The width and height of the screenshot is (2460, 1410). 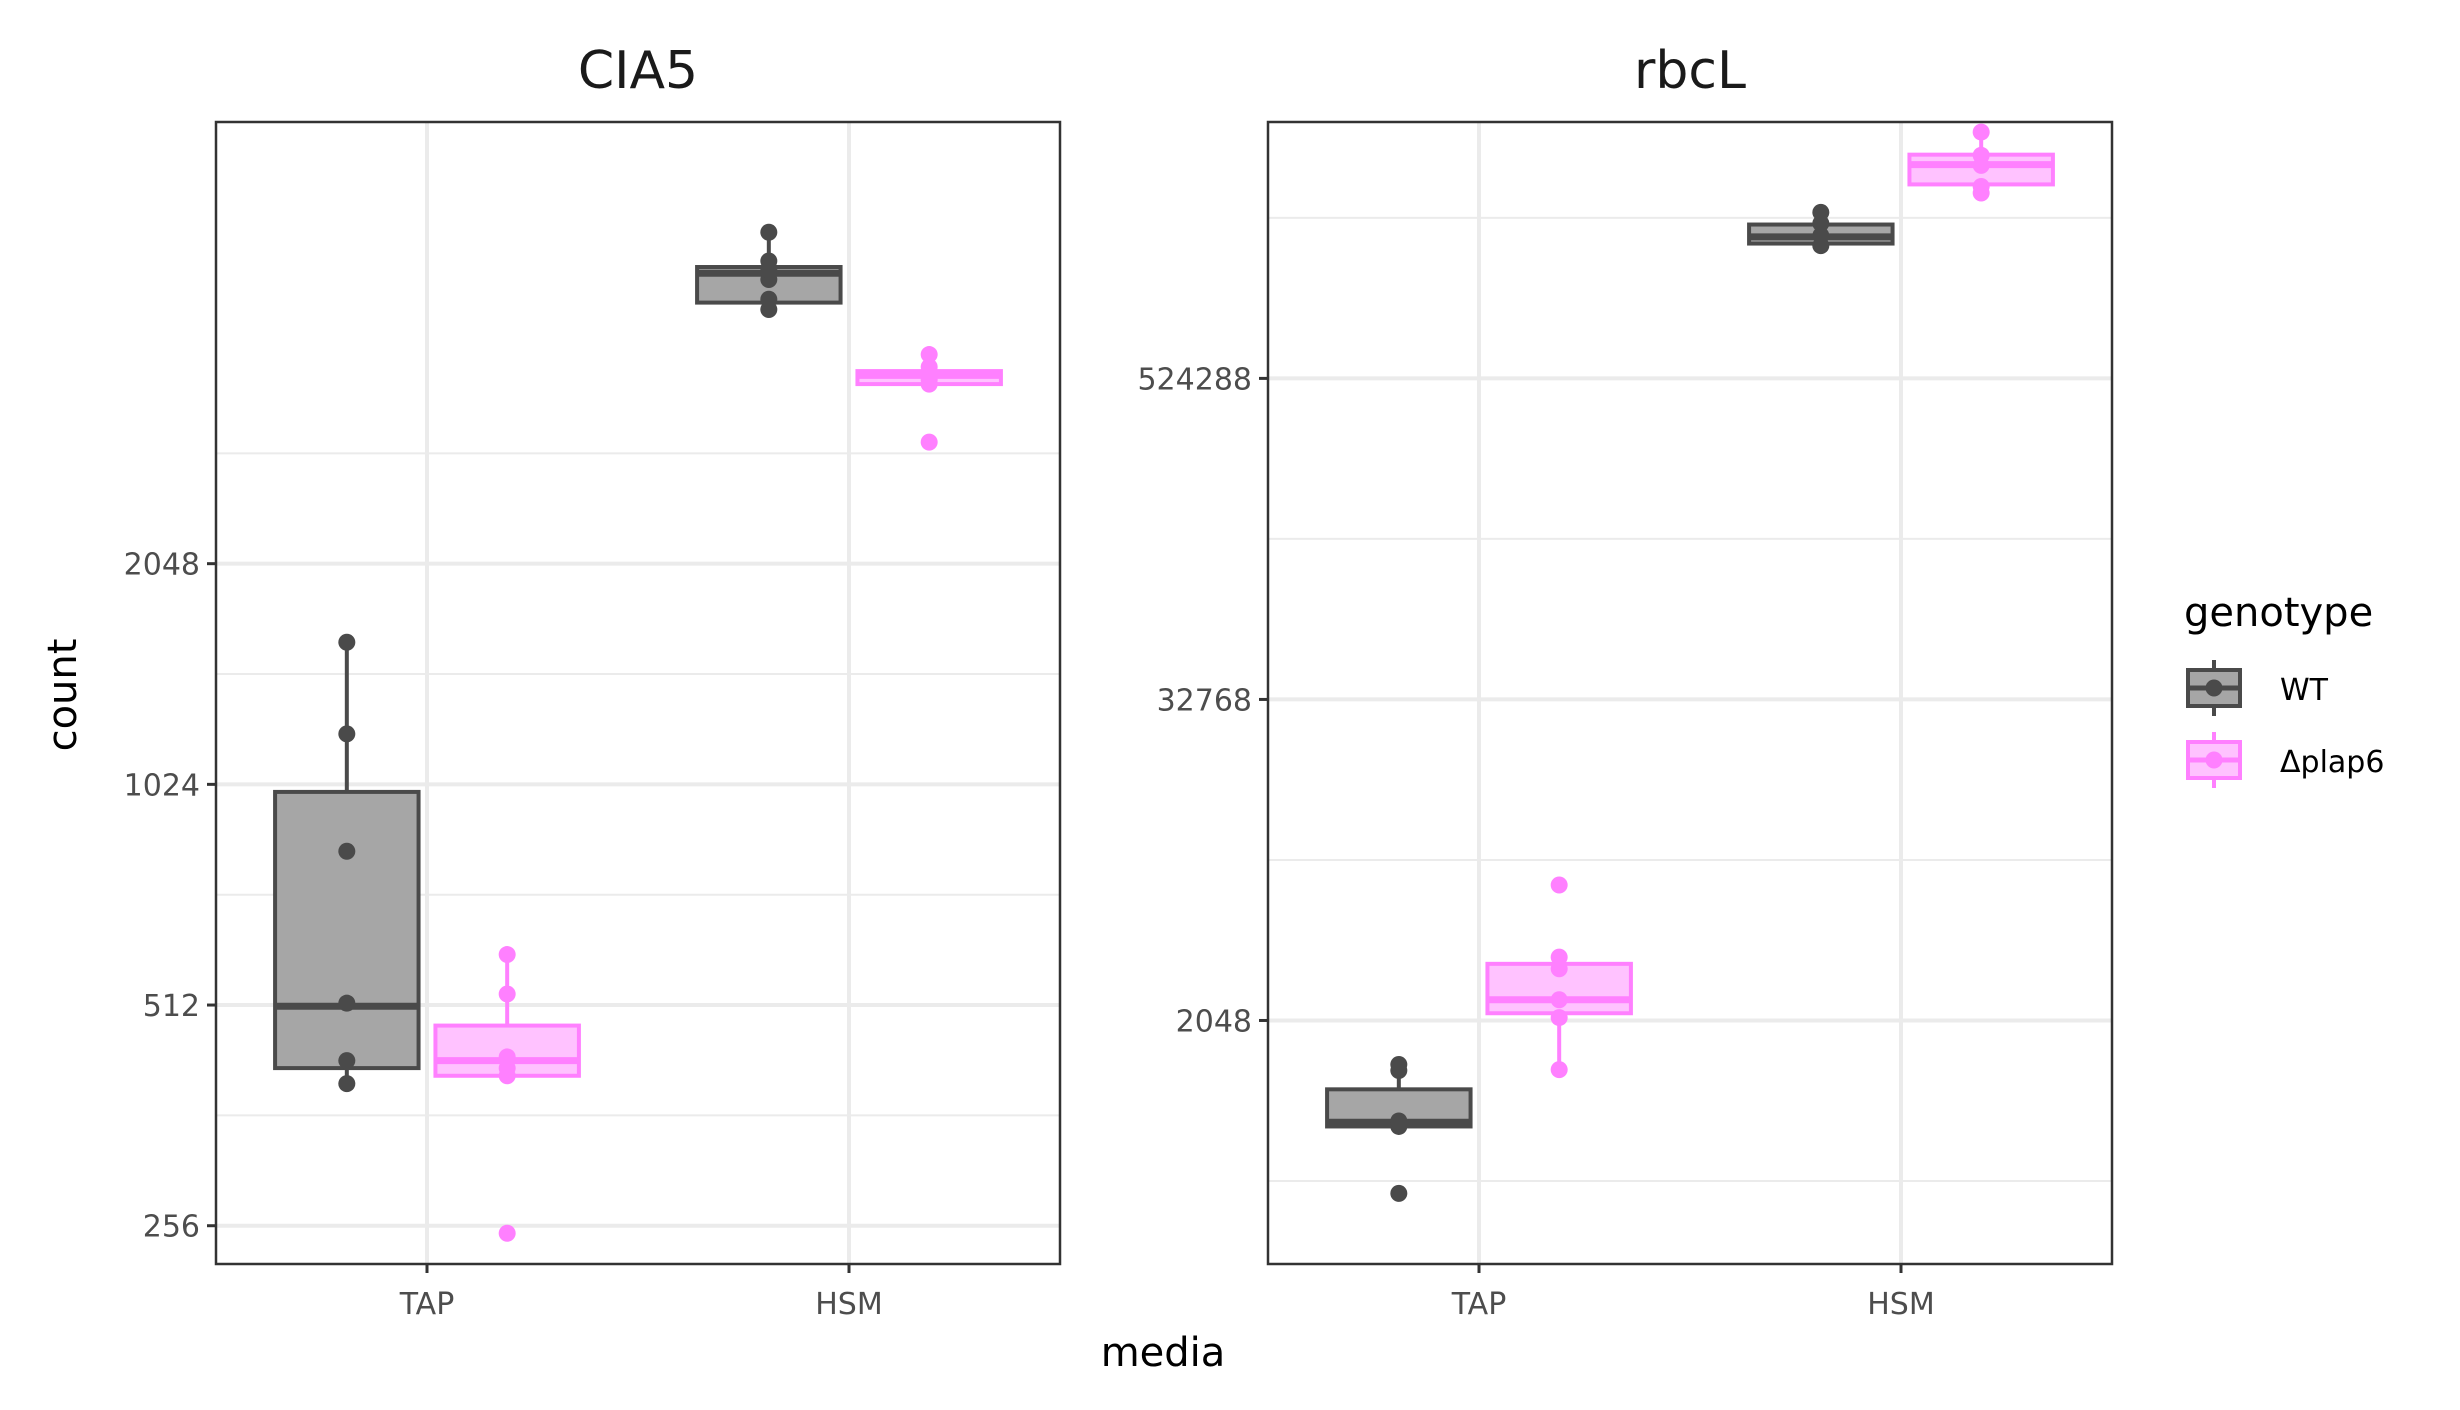 What do you see at coordinates (2332, 762) in the screenshot?
I see `legend-label-plap6: Δplap6` at bounding box center [2332, 762].